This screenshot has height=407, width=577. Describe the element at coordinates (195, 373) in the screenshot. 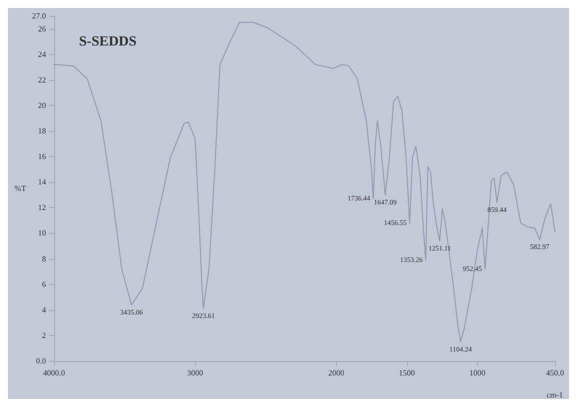

I see `x-tick-label: 3000` at that location.